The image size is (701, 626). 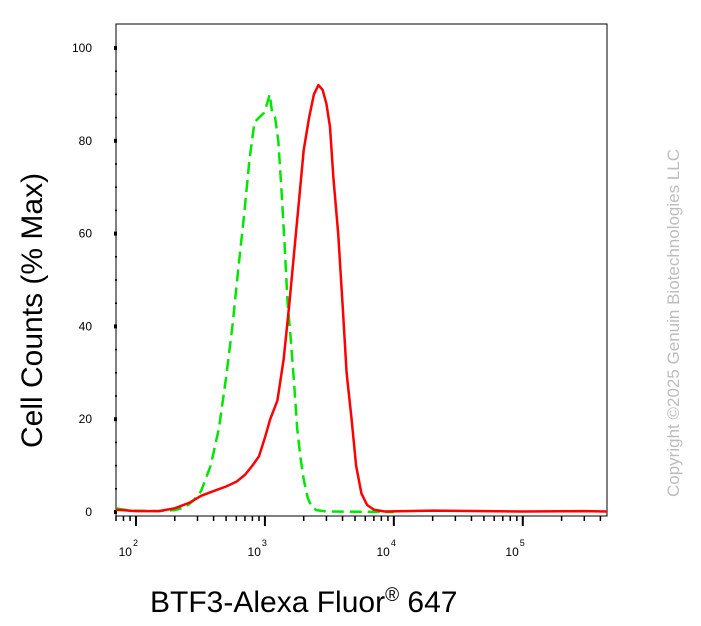 What do you see at coordinates (392, 595) in the screenshot?
I see `x-axis-label-mark: ®` at bounding box center [392, 595].